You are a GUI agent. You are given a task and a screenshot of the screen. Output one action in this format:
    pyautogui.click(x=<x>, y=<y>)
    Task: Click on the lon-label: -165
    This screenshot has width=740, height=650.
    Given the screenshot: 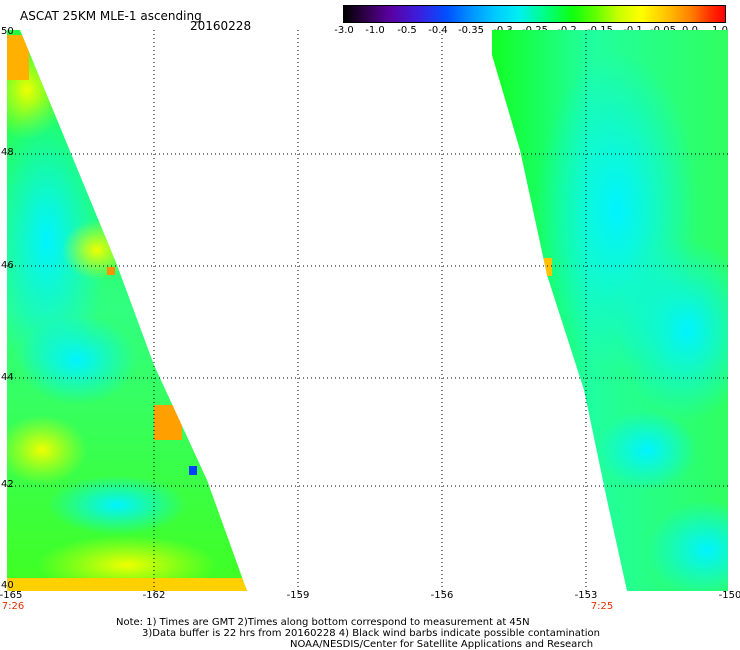 What is the action you would take?
    pyautogui.click(x=11, y=595)
    